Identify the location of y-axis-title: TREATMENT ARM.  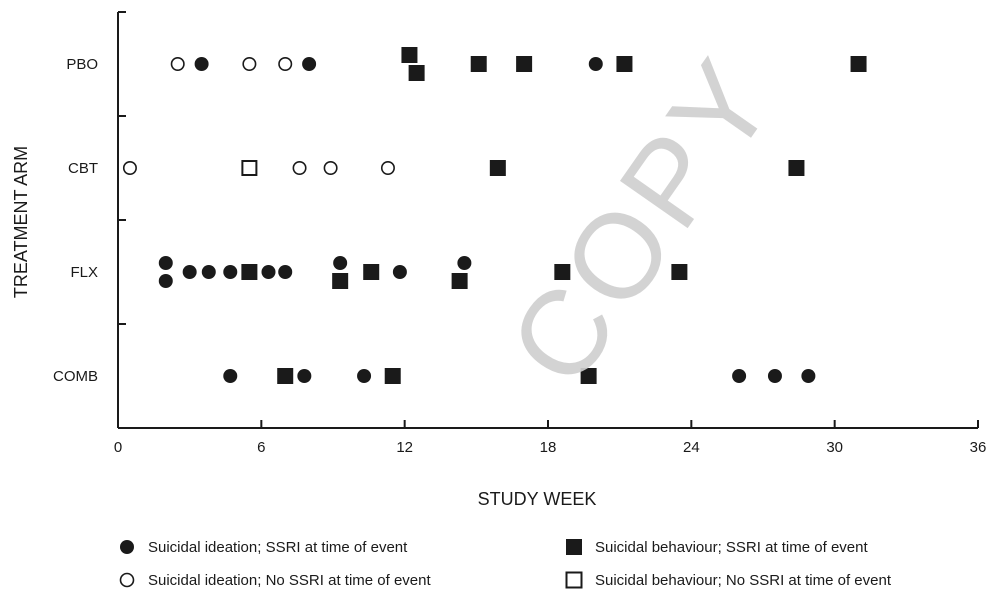
(21, 222).